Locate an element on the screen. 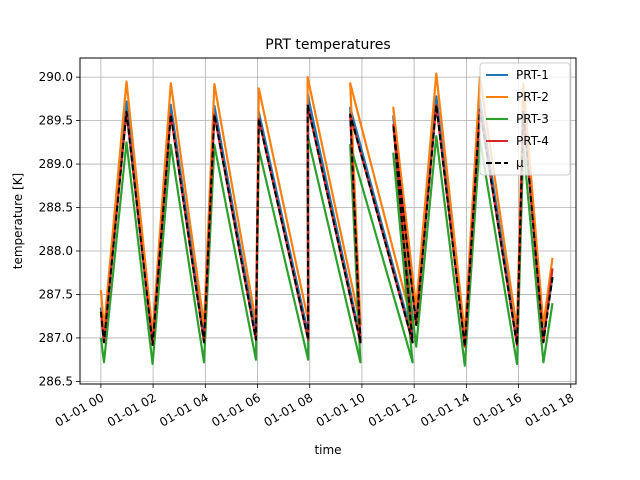  legend-box is located at coordinates (525, 119).